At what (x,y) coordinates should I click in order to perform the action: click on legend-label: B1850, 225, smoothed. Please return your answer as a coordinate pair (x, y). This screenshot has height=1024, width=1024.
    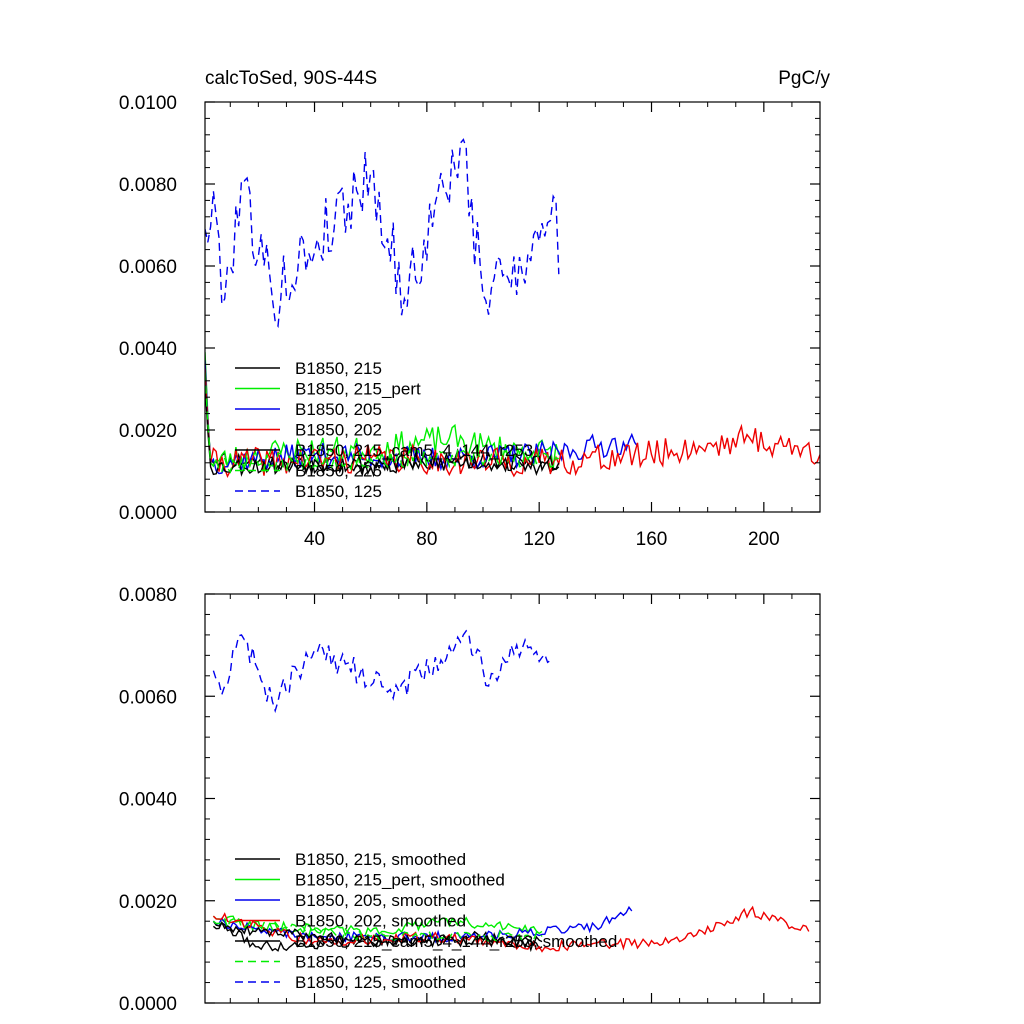
    Looking at the image, I should click on (380, 962).